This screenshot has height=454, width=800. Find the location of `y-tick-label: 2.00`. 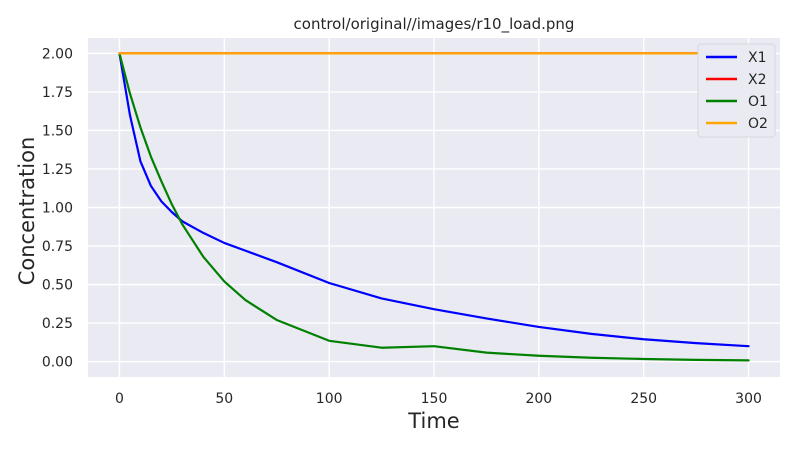

y-tick-label: 2.00 is located at coordinates (57, 54).